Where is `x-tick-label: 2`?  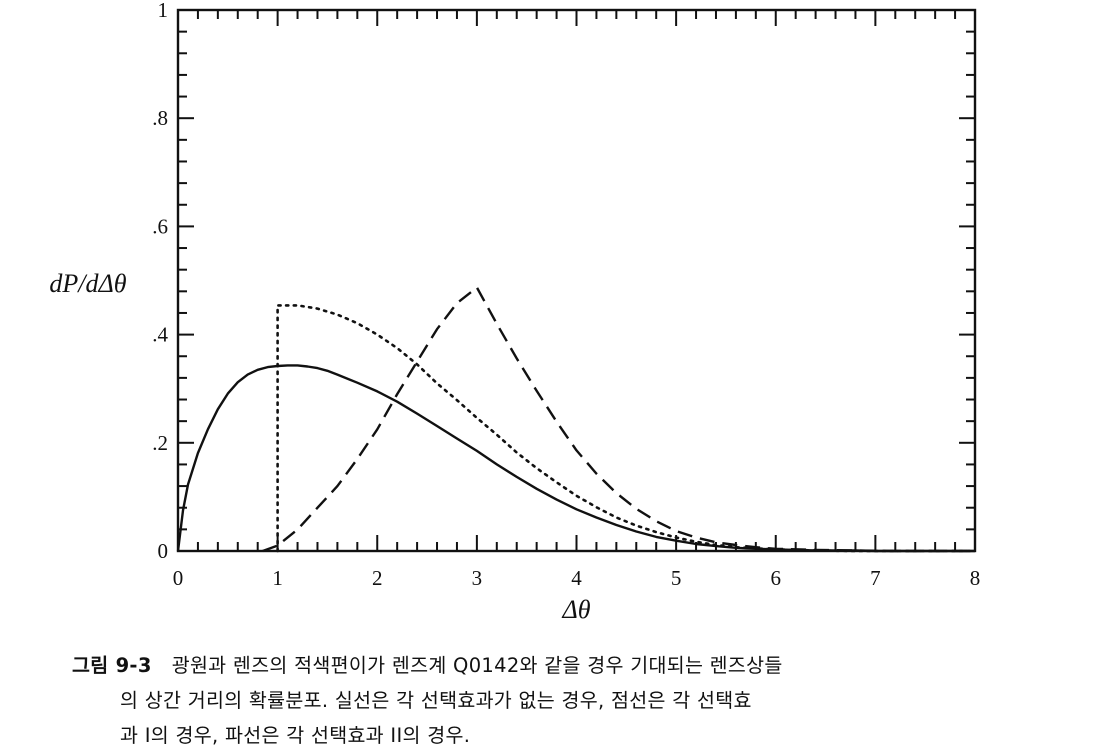 x-tick-label: 2 is located at coordinates (377, 578).